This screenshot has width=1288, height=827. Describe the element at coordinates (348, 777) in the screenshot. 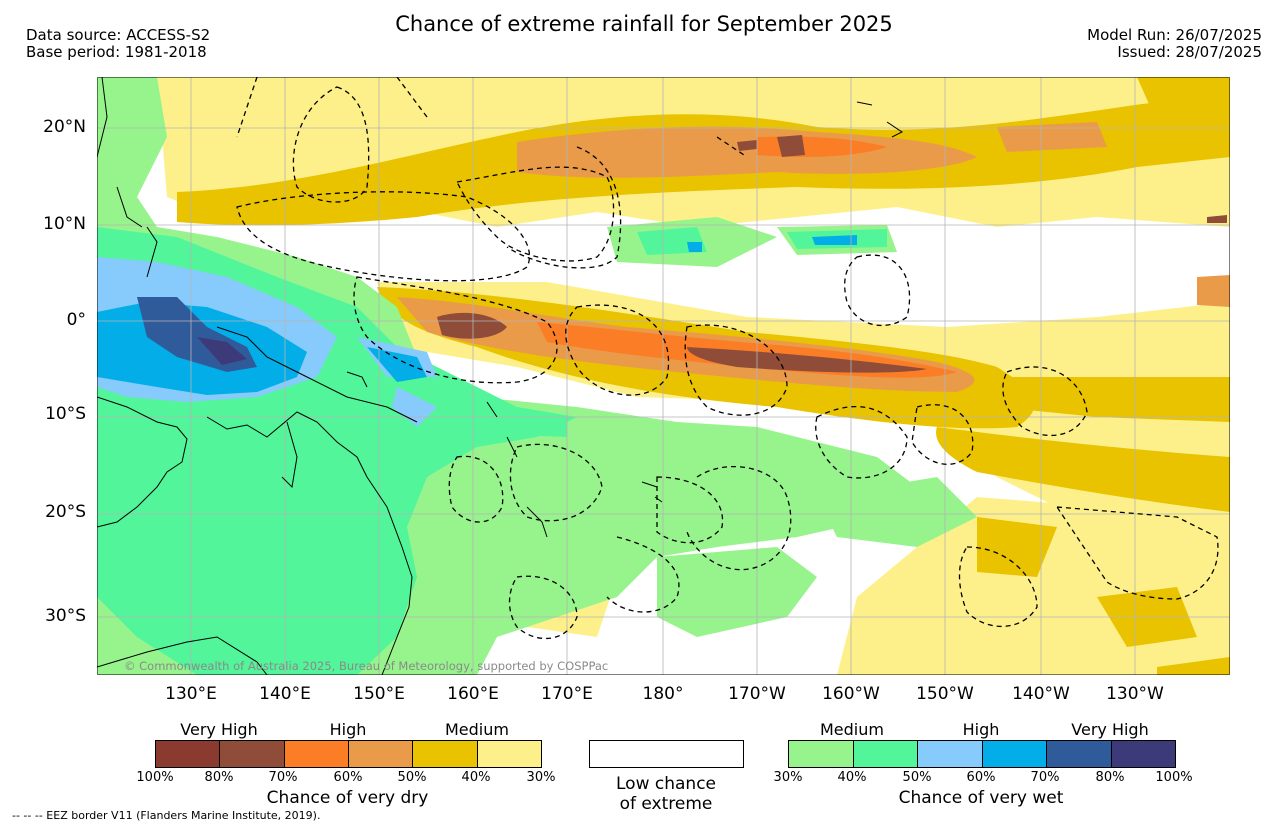

I see `dry-tick-60: 60%` at that location.